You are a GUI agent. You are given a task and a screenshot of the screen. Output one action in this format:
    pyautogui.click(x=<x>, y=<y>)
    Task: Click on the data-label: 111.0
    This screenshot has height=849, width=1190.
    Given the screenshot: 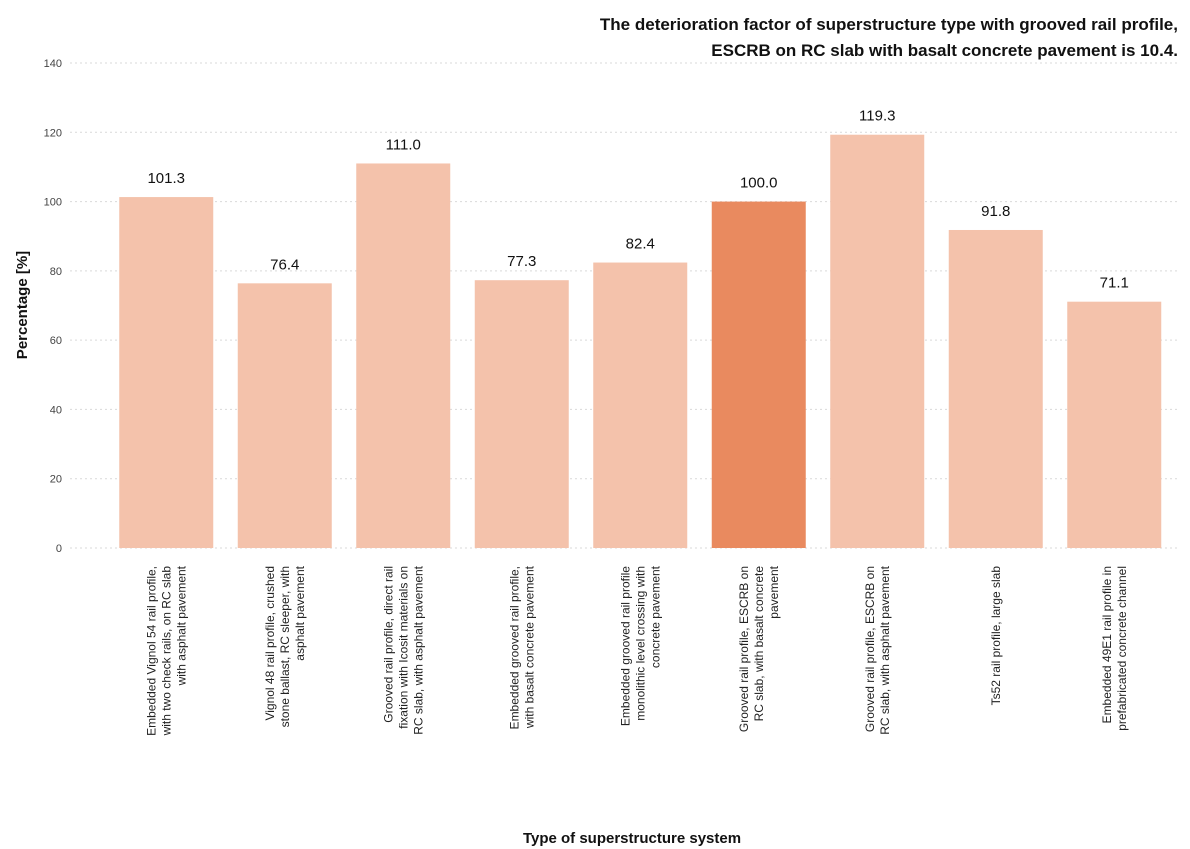 What is the action you would take?
    pyautogui.click(x=403, y=144)
    